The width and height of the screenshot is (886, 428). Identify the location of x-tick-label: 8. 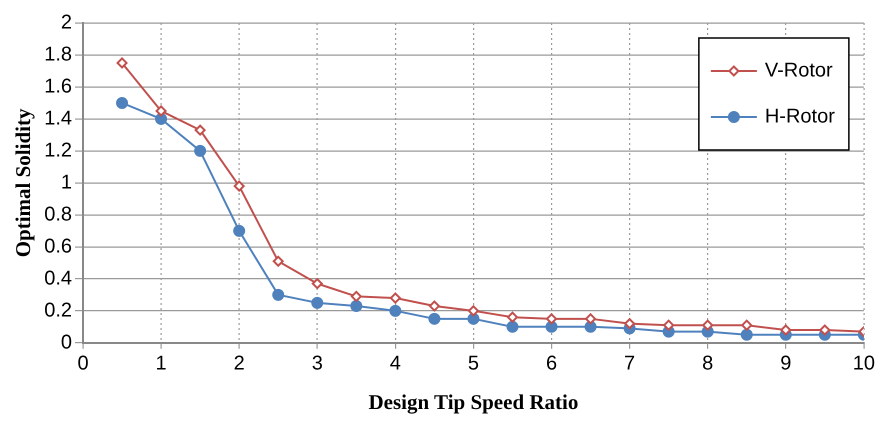
(708, 363).